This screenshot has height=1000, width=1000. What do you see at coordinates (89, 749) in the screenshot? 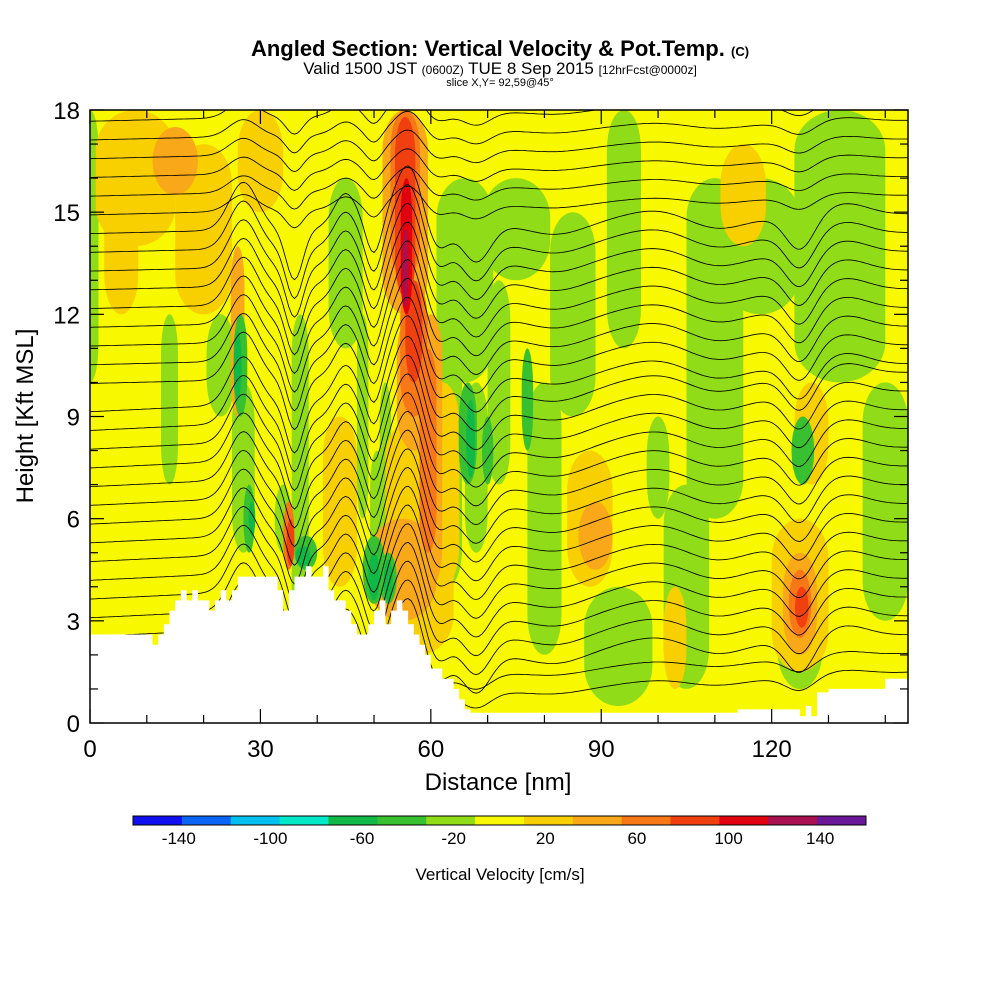
I see `x-tick-label: 0` at bounding box center [89, 749].